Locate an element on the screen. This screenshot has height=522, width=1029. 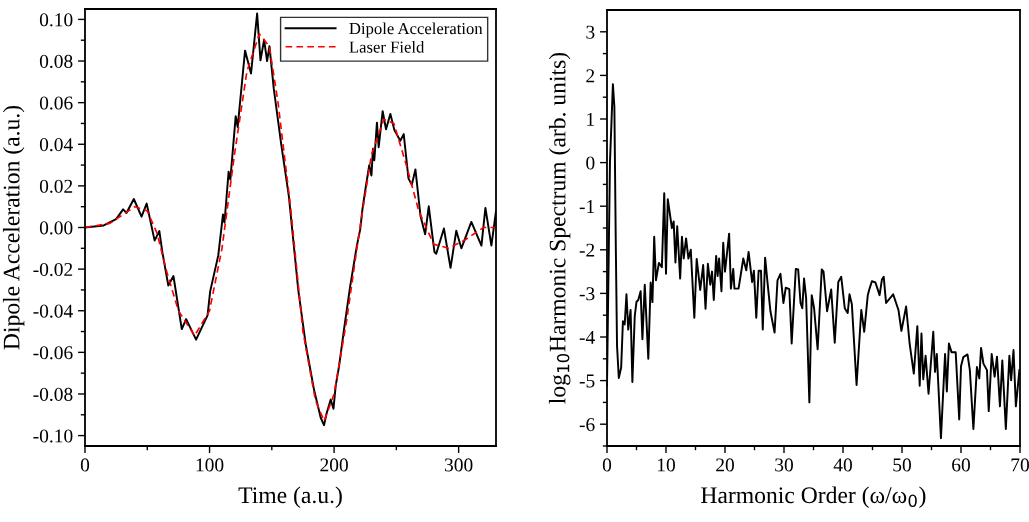
y-tick-label: 2 is located at coordinates (590, 76).